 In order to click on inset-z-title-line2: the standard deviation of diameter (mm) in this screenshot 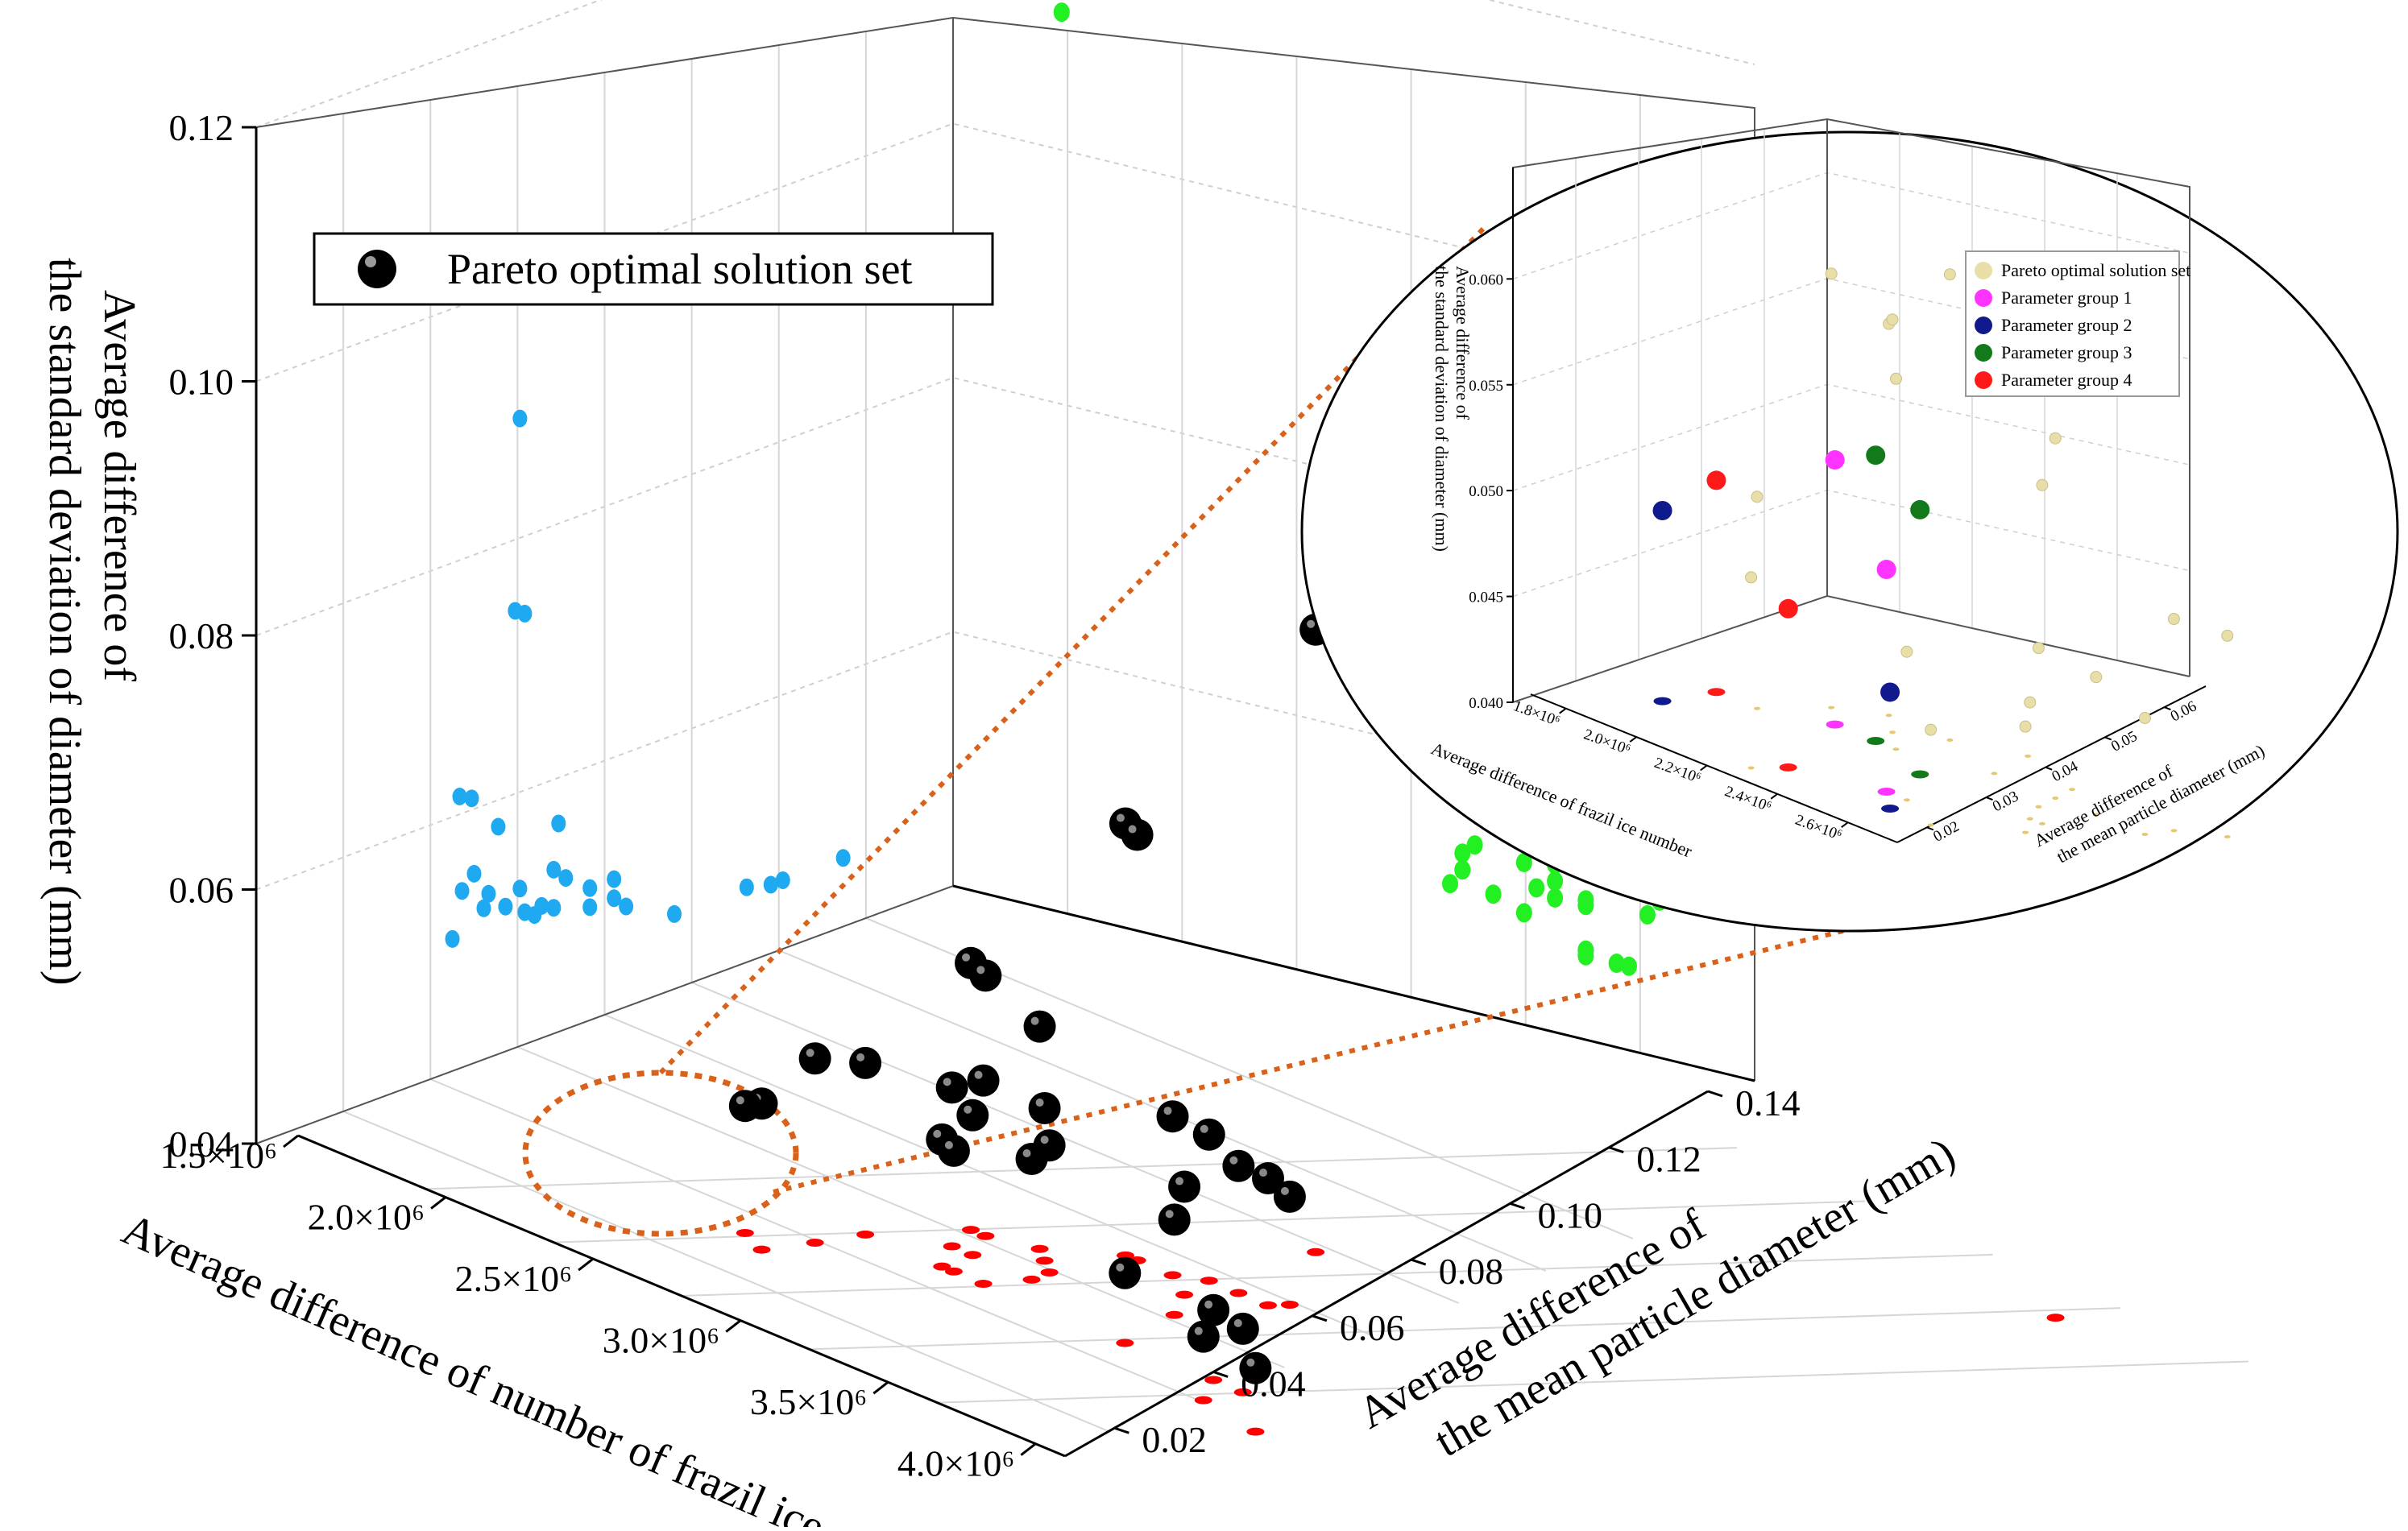, I will do `click(1442, 409)`.